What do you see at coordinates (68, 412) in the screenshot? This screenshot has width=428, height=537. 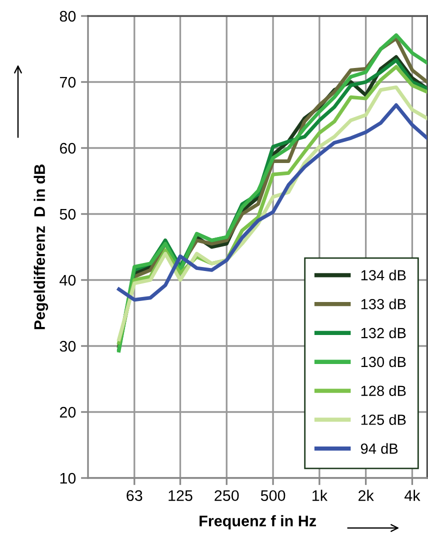 I see `y-tick-label: 20` at bounding box center [68, 412].